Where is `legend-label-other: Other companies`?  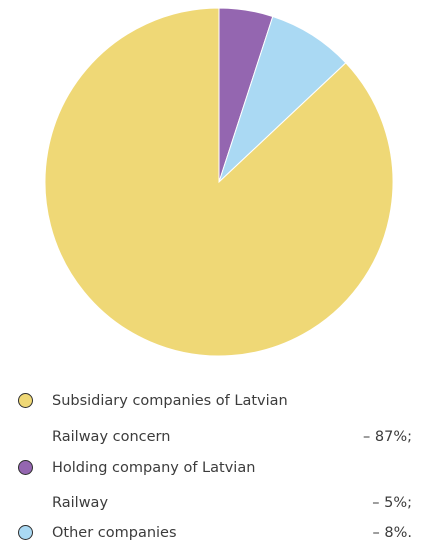 legend-label-other: Other companies is located at coordinates (114, 533).